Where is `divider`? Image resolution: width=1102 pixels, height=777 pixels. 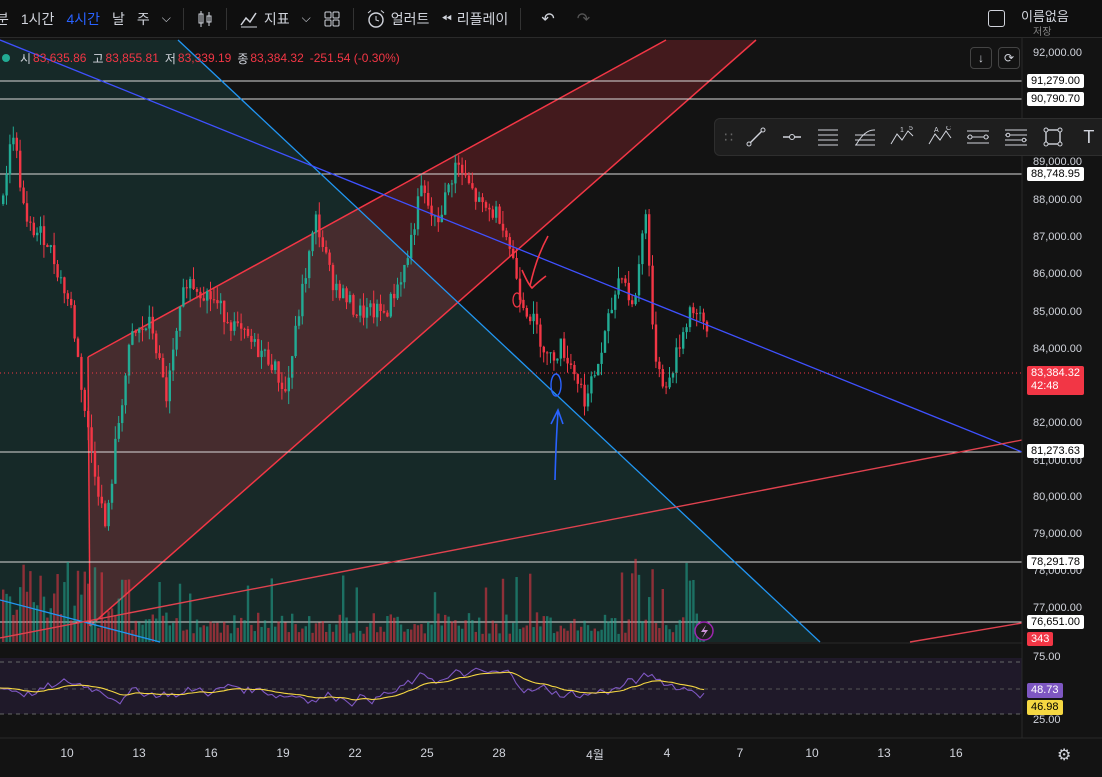 divider is located at coordinates (183, 18).